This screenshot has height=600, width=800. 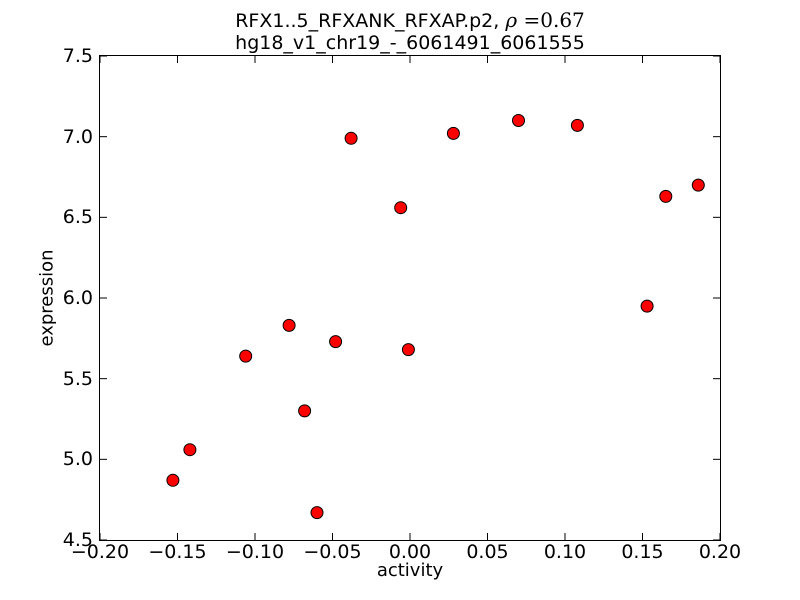 I want to click on x-tick-label: 0.15, so click(x=642, y=552).